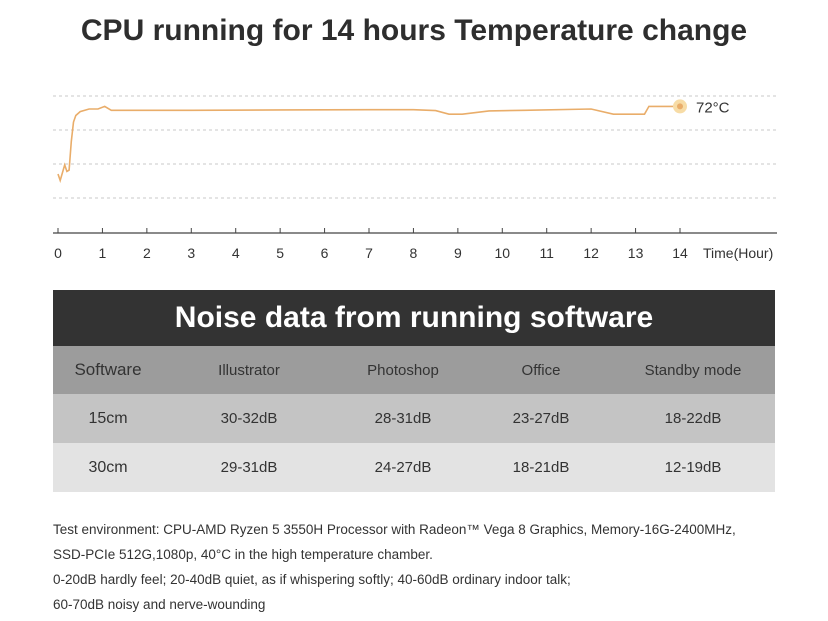 The height and width of the screenshot is (621, 828). I want to click on table-cell: 29-31dB, so click(249, 467).